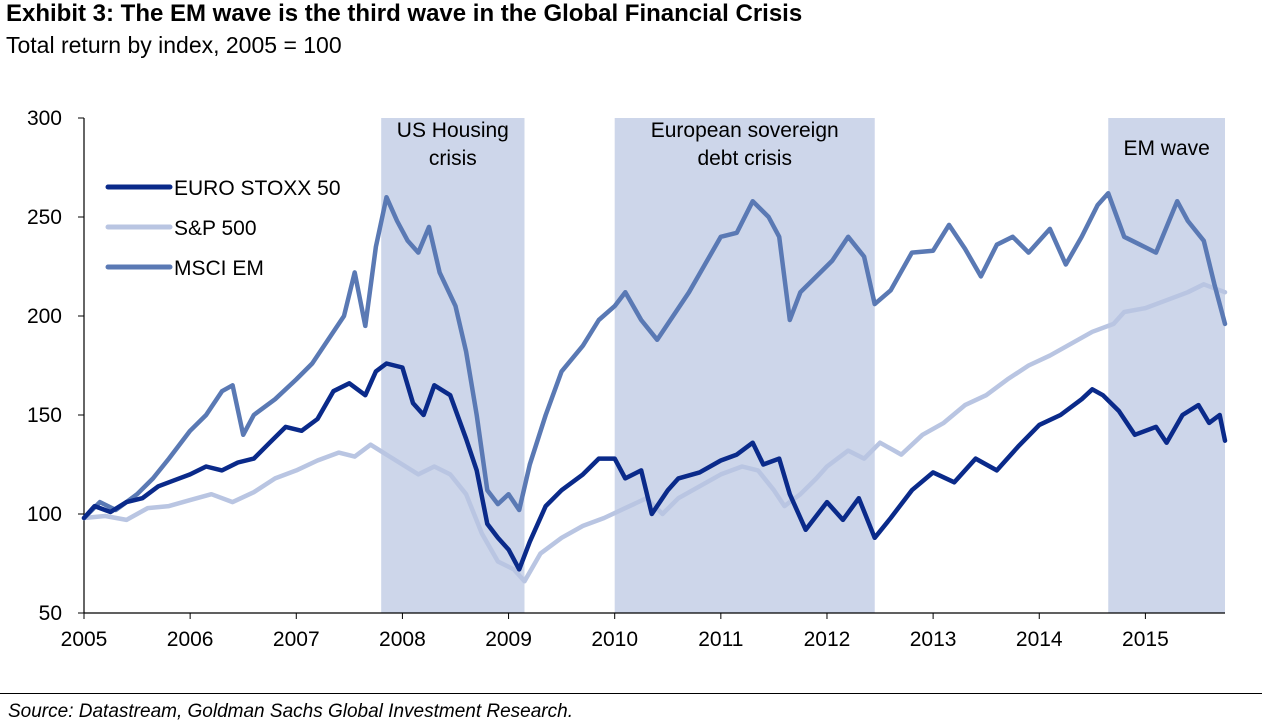 This screenshot has width=1280, height=726. Describe the element at coordinates (1039, 639) in the screenshot. I see `x-tick-label: 2014` at that location.